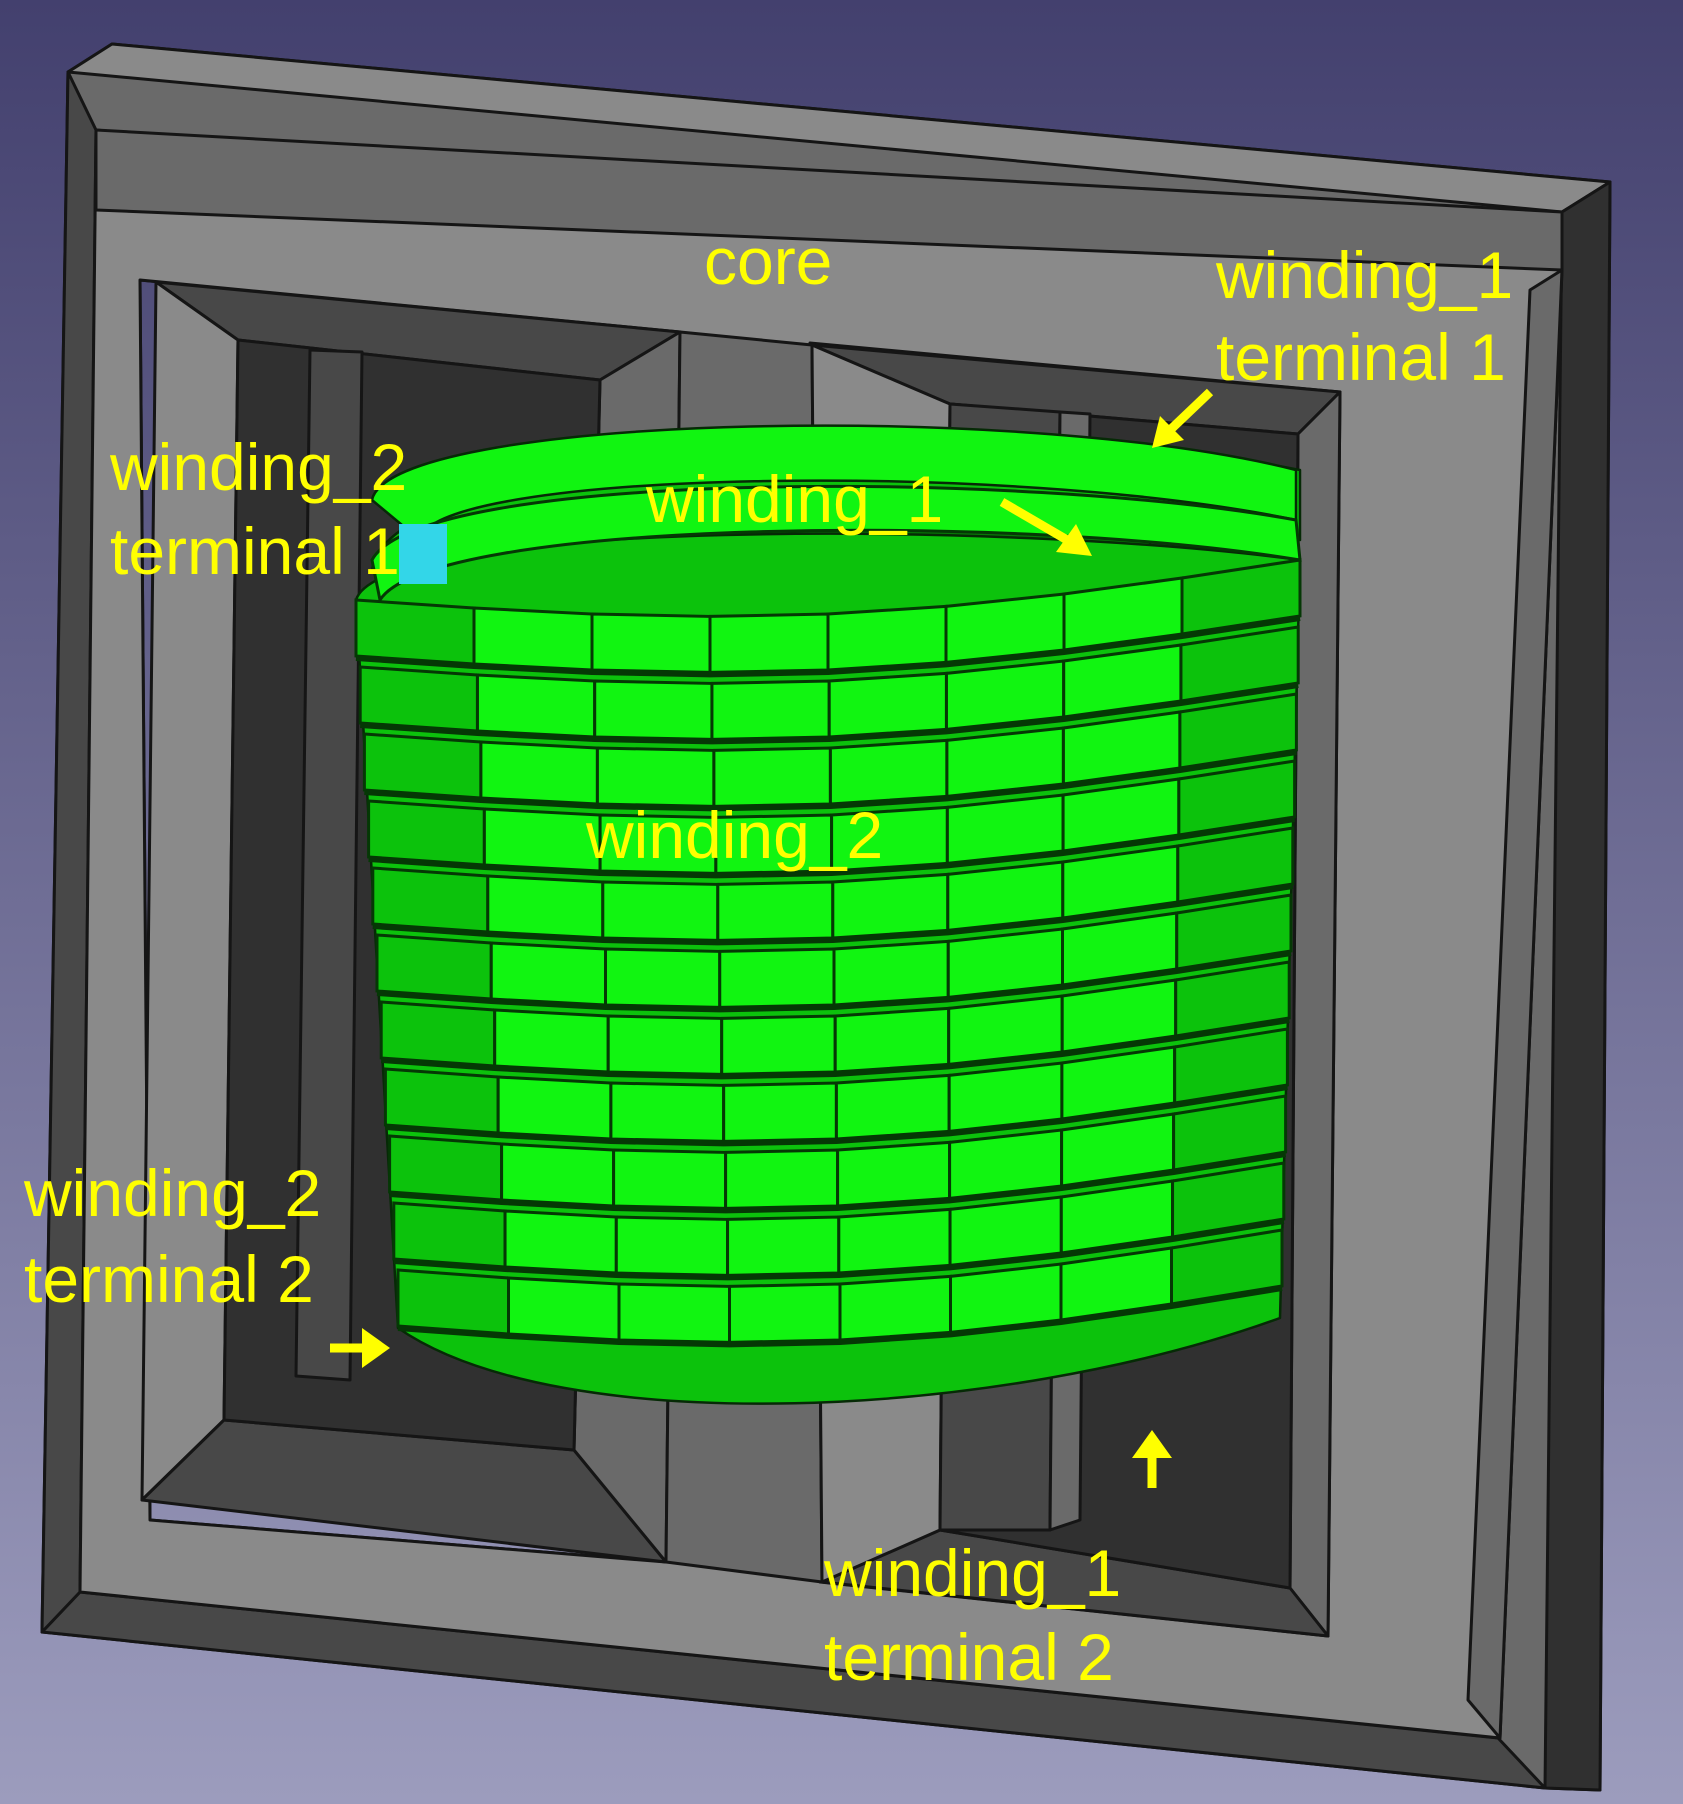  What do you see at coordinates (734, 835) in the screenshot?
I see `label-winding-2: winding_2` at bounding box center [734, 835].